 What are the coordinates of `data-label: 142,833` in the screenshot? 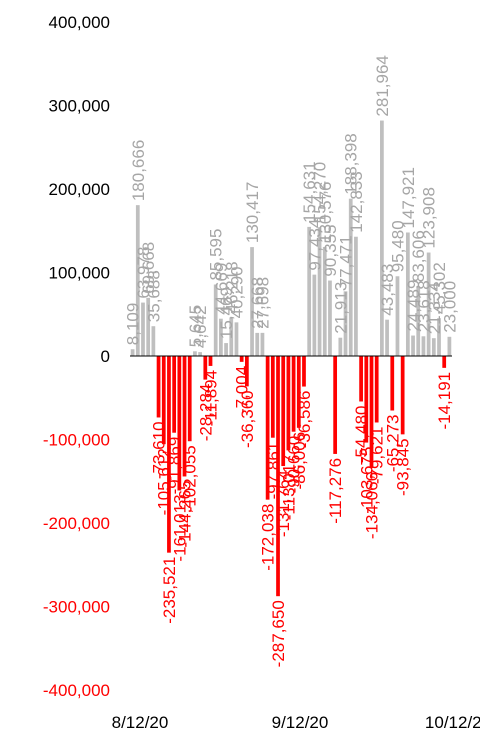 It's located at (356, 201).